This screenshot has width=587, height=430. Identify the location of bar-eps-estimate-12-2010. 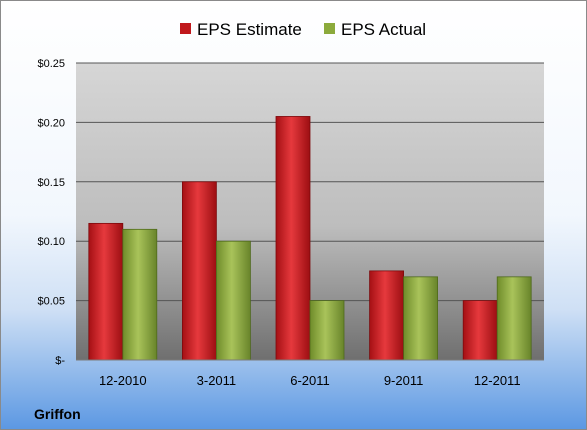
(106, 291).